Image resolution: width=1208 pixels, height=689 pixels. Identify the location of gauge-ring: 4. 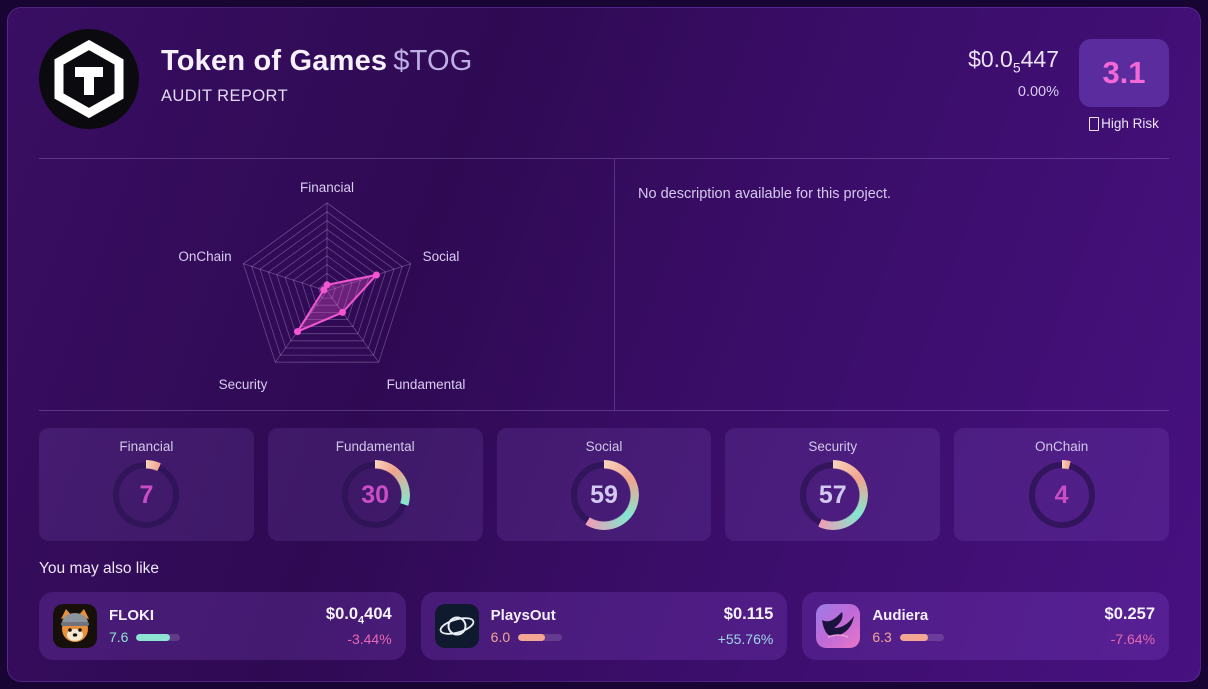
(1061, 495).